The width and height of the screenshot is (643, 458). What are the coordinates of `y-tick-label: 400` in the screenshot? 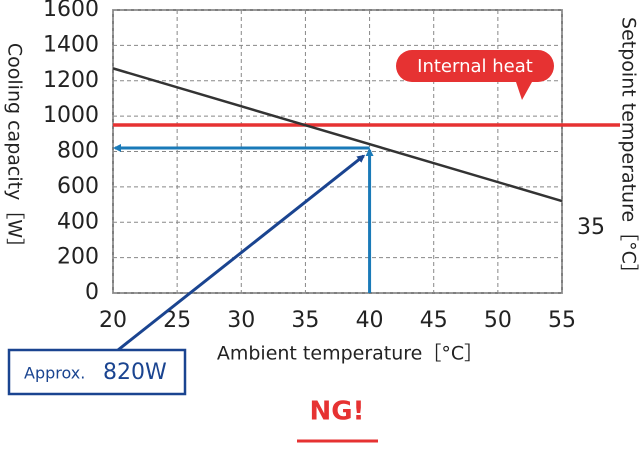 It's located at (78, 221).